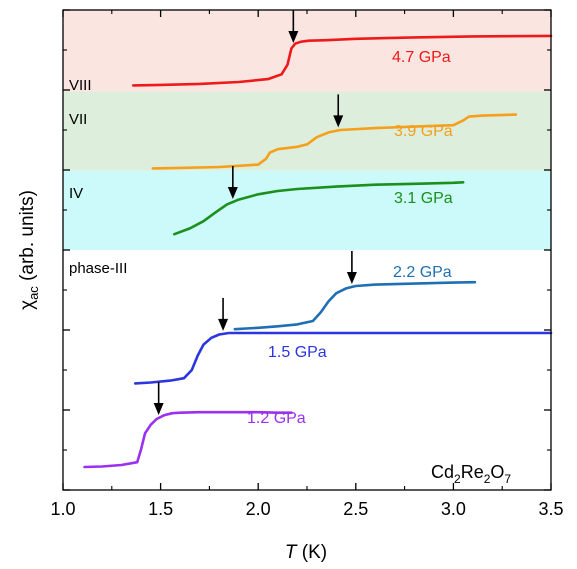 The height and width of the screenshot is (569, 577). What do you see at coordinates (355, 509) in the screenshot?
I see `x-tick-label: 2.5` at bounding box center [355, 509].